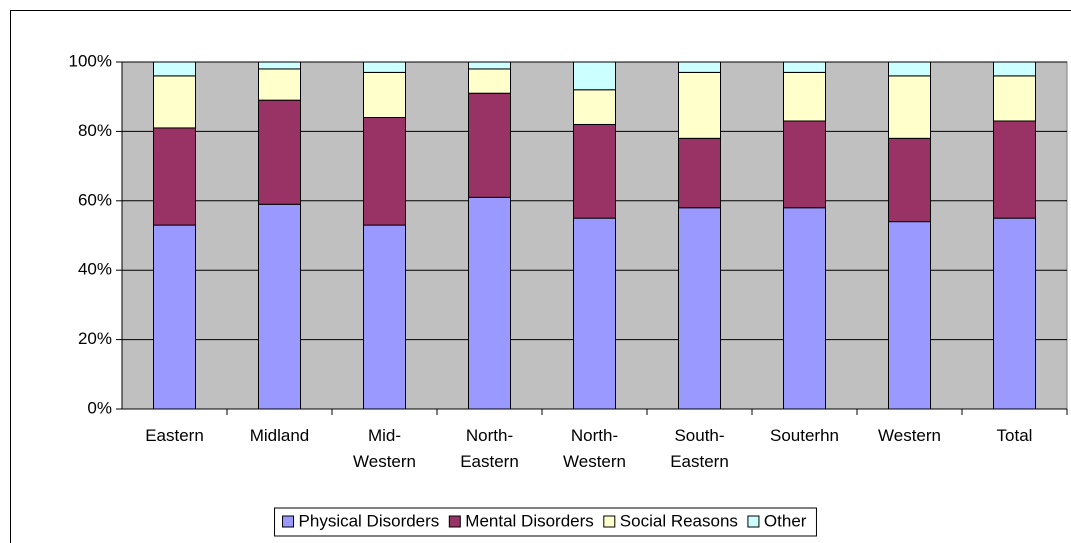 The width and height of the screenshot is (1071, 543). I want to click on y-tick-label: 60%, so click(95, 199).